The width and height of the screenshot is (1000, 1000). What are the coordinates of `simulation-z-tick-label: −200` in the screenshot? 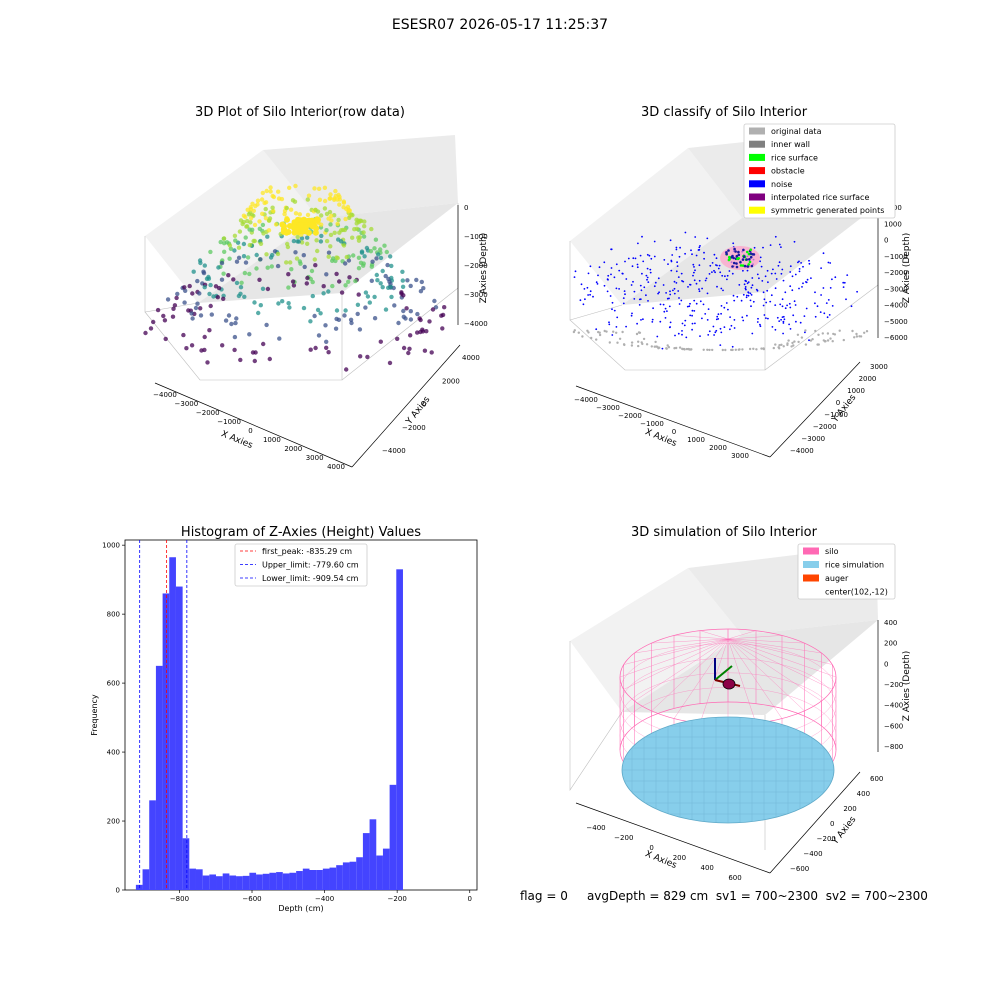 It's located at (893, 685).